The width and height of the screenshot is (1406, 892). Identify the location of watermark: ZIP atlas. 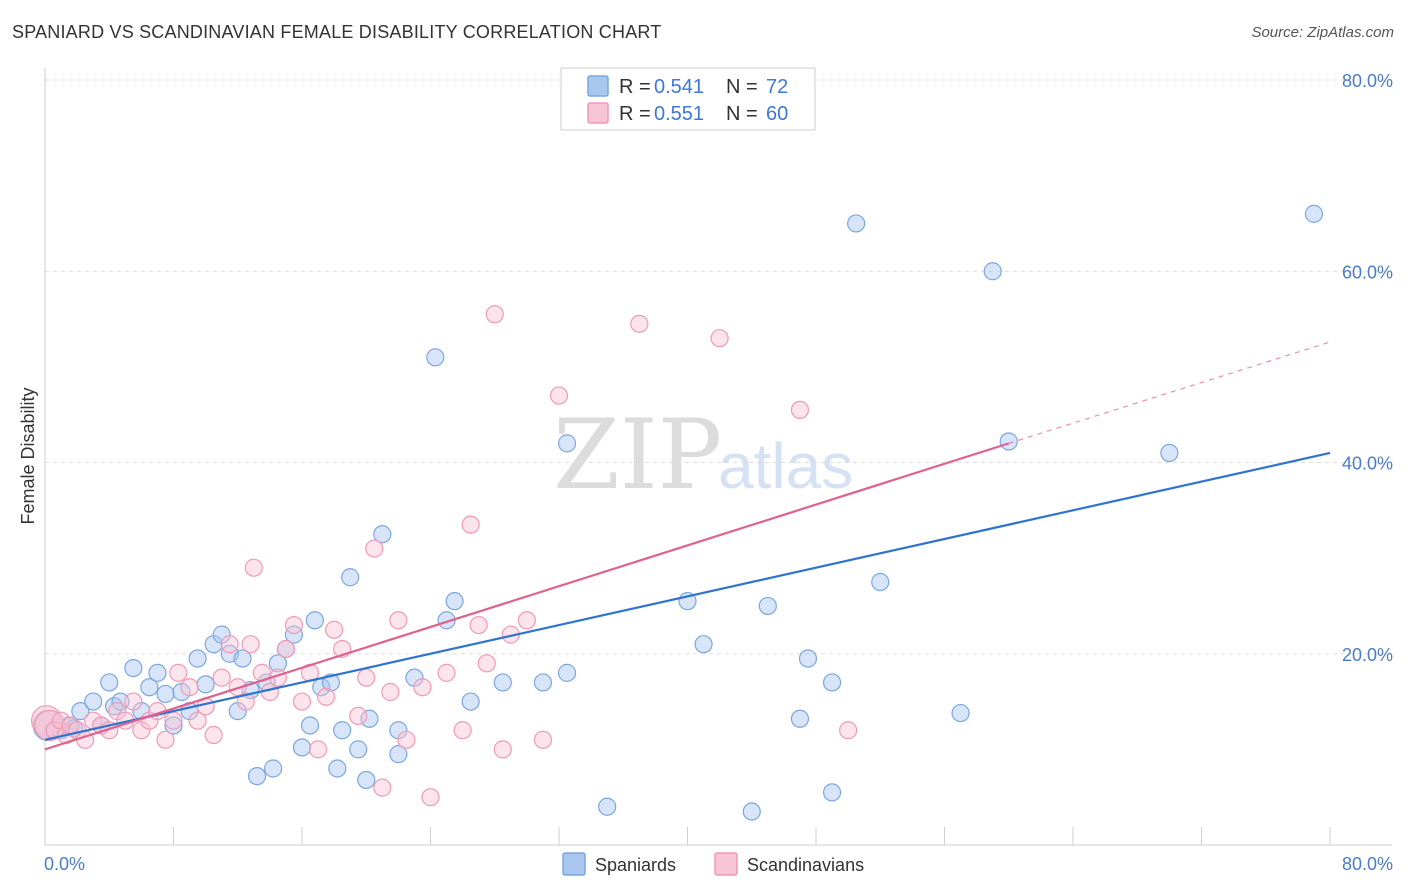
(703, 455).